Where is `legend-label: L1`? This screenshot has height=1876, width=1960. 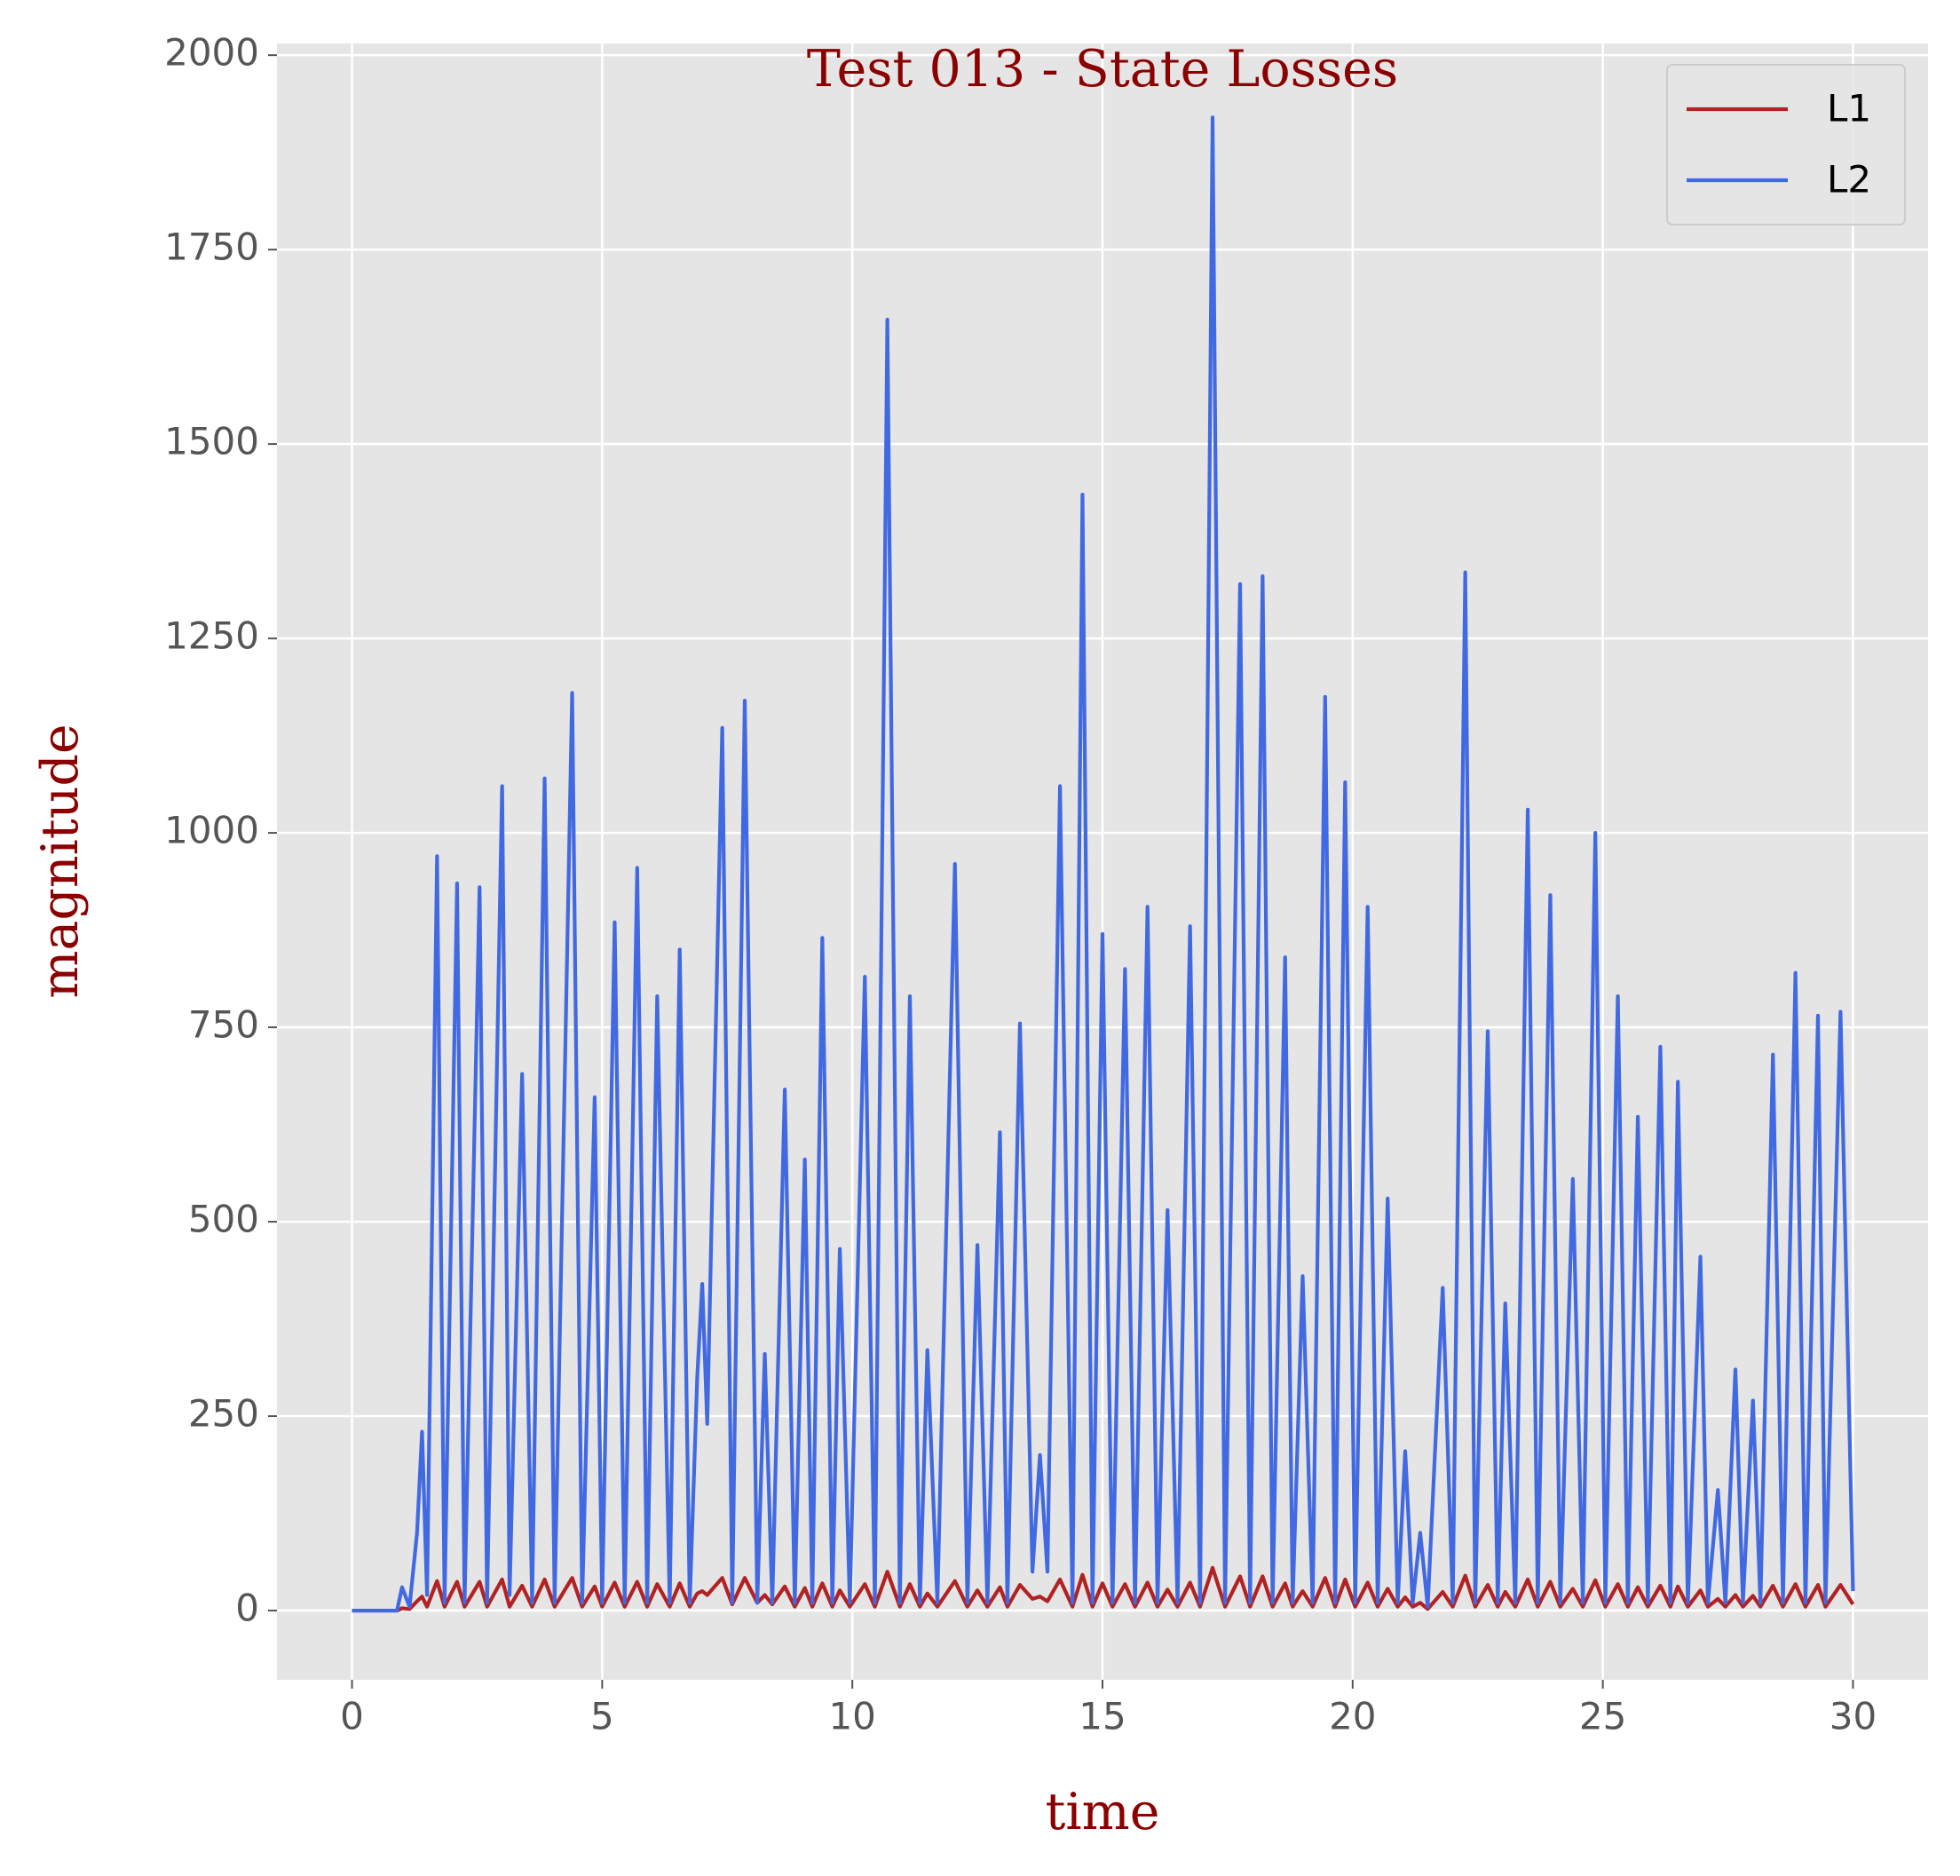
legend-label: L1 is located at coordinates (1849, 109).